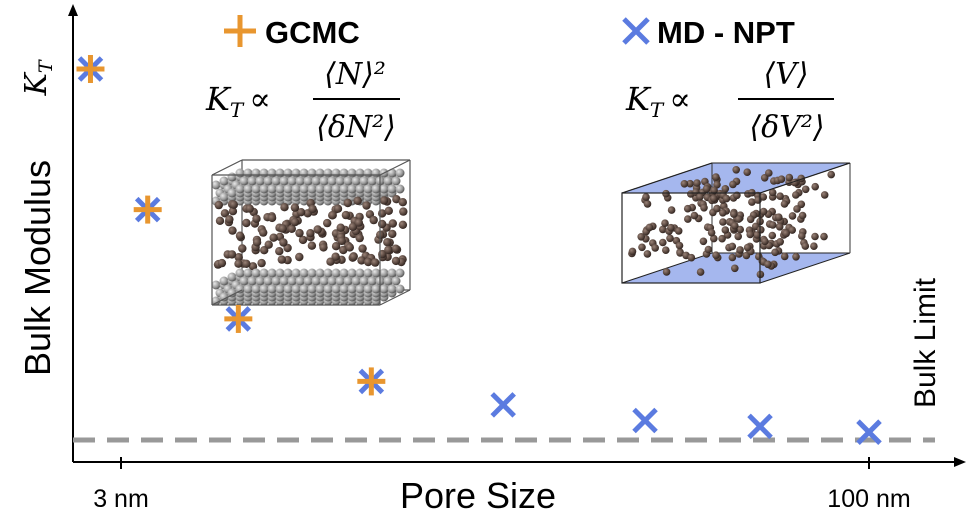 The image size is (975, 525). I want to click on md-npt-point, so click(645, 420).